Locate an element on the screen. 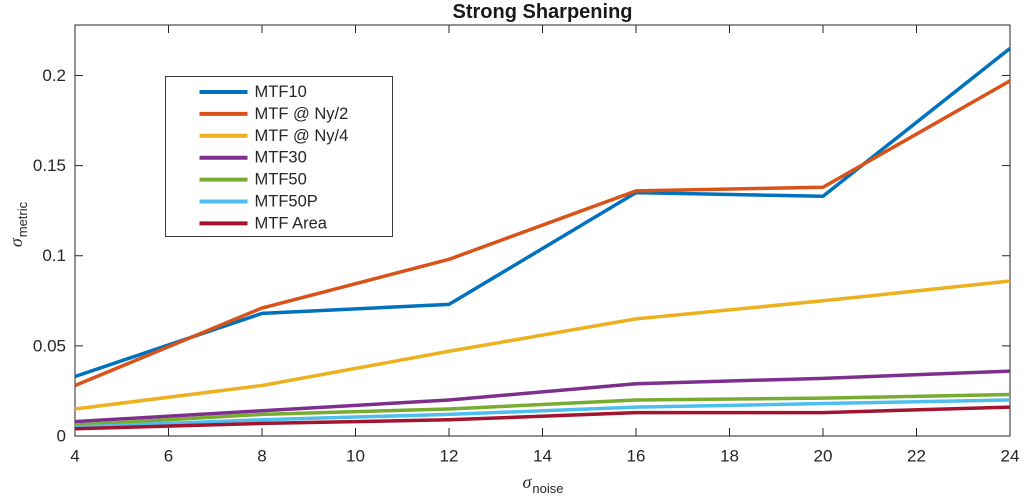 The height and width of the screenshot is (503, 1024). legend-item: MTF Area is located at coordinates (263, 223).